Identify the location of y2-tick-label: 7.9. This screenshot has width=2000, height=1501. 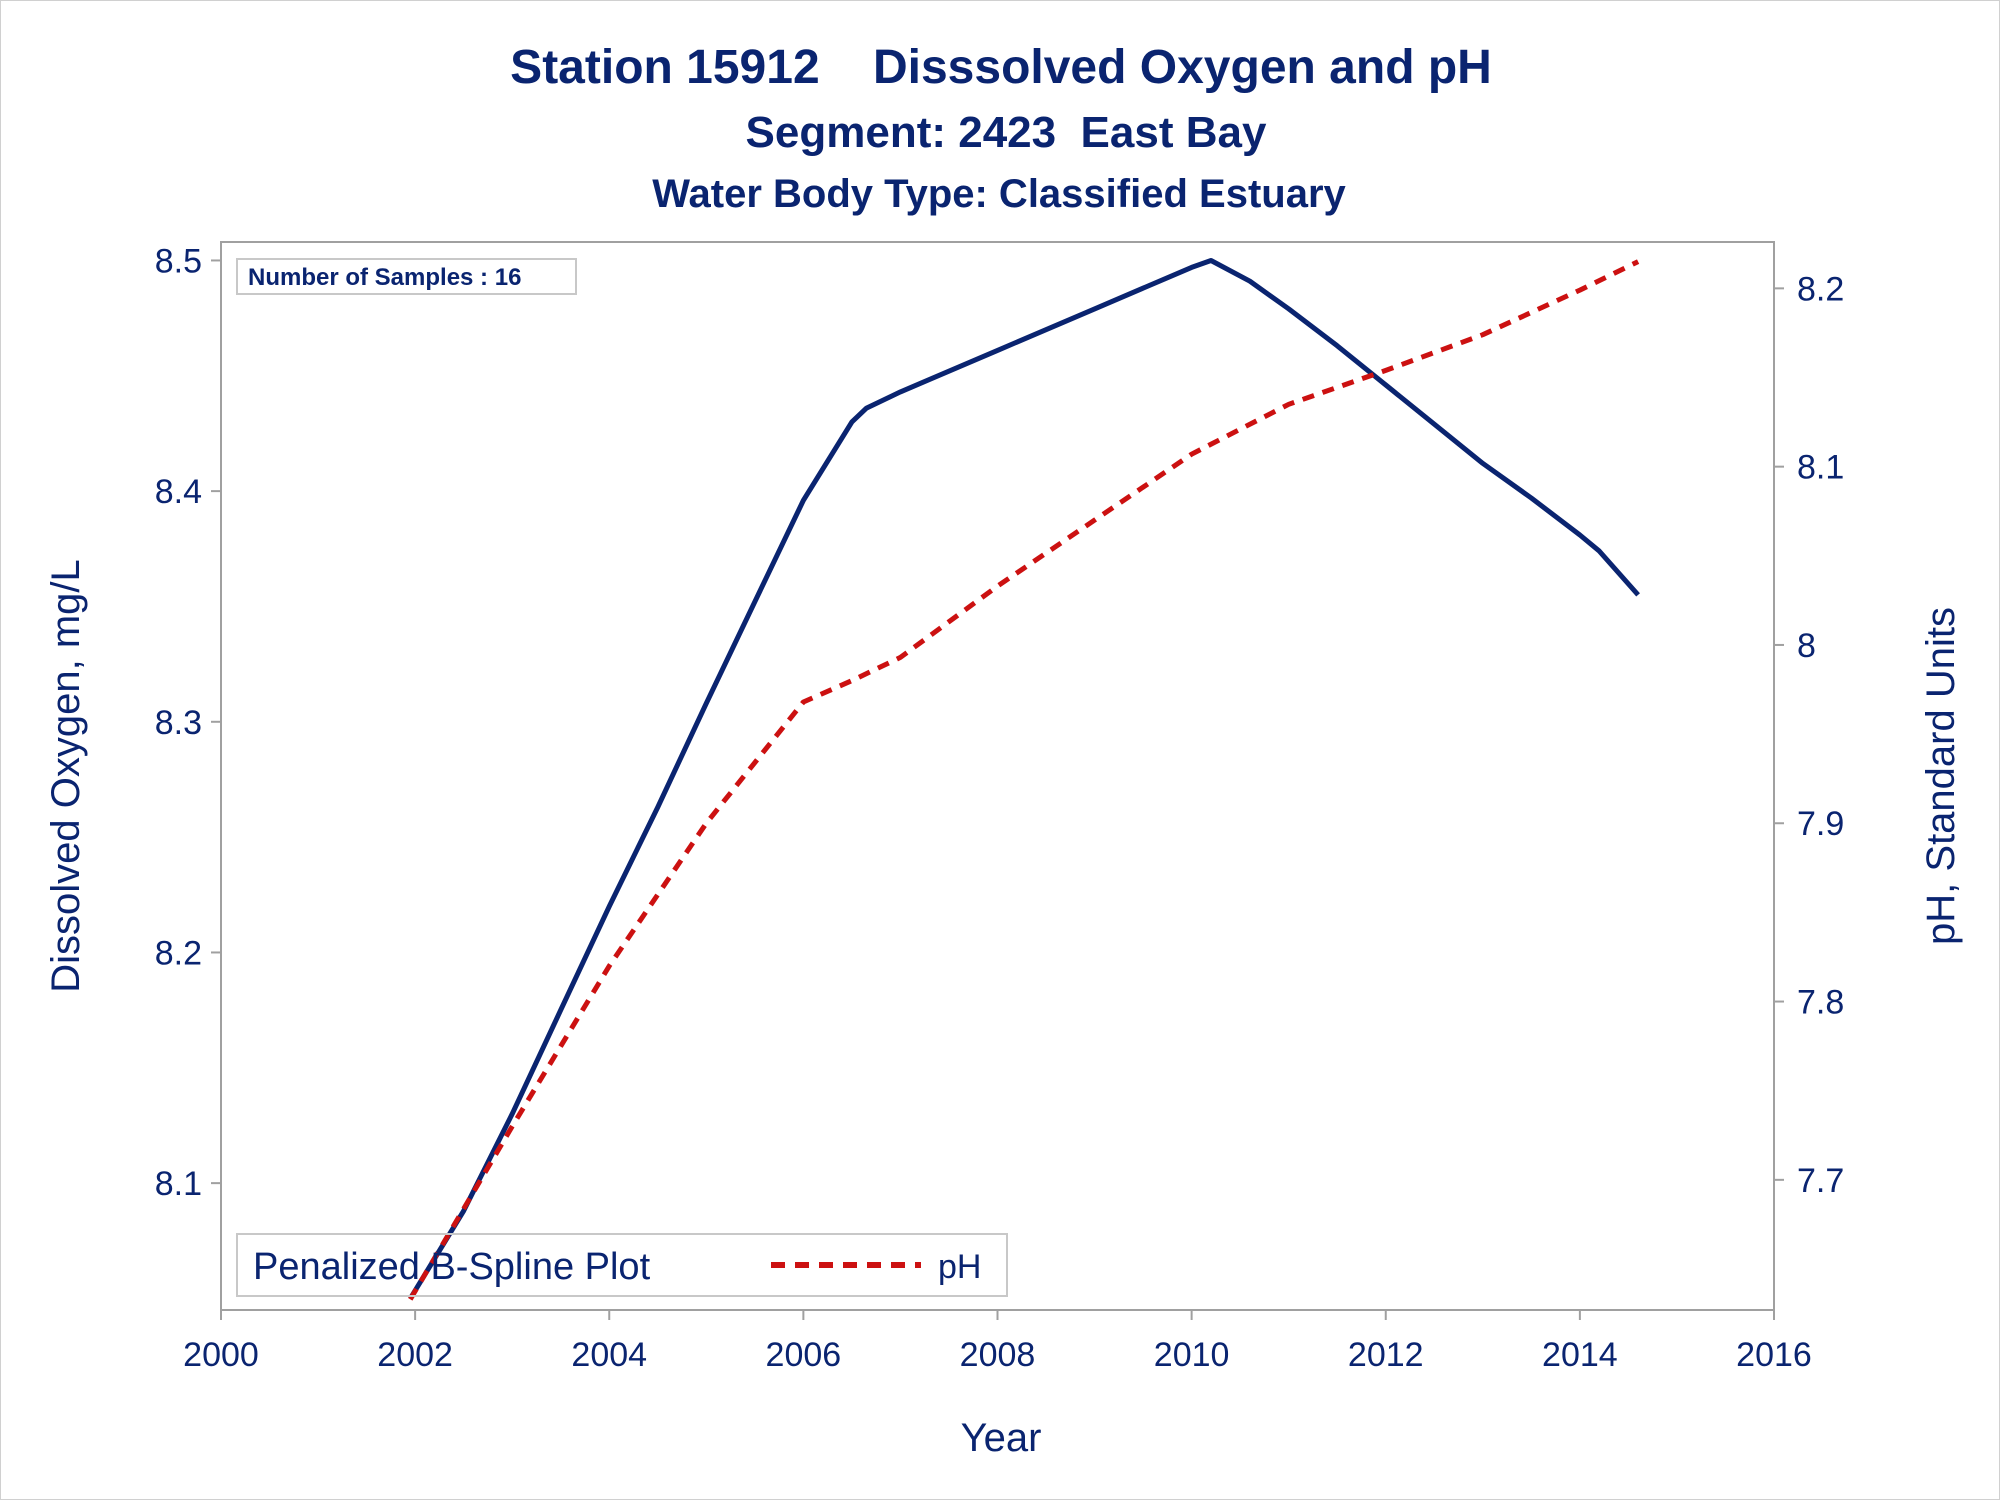
(1820, 824).